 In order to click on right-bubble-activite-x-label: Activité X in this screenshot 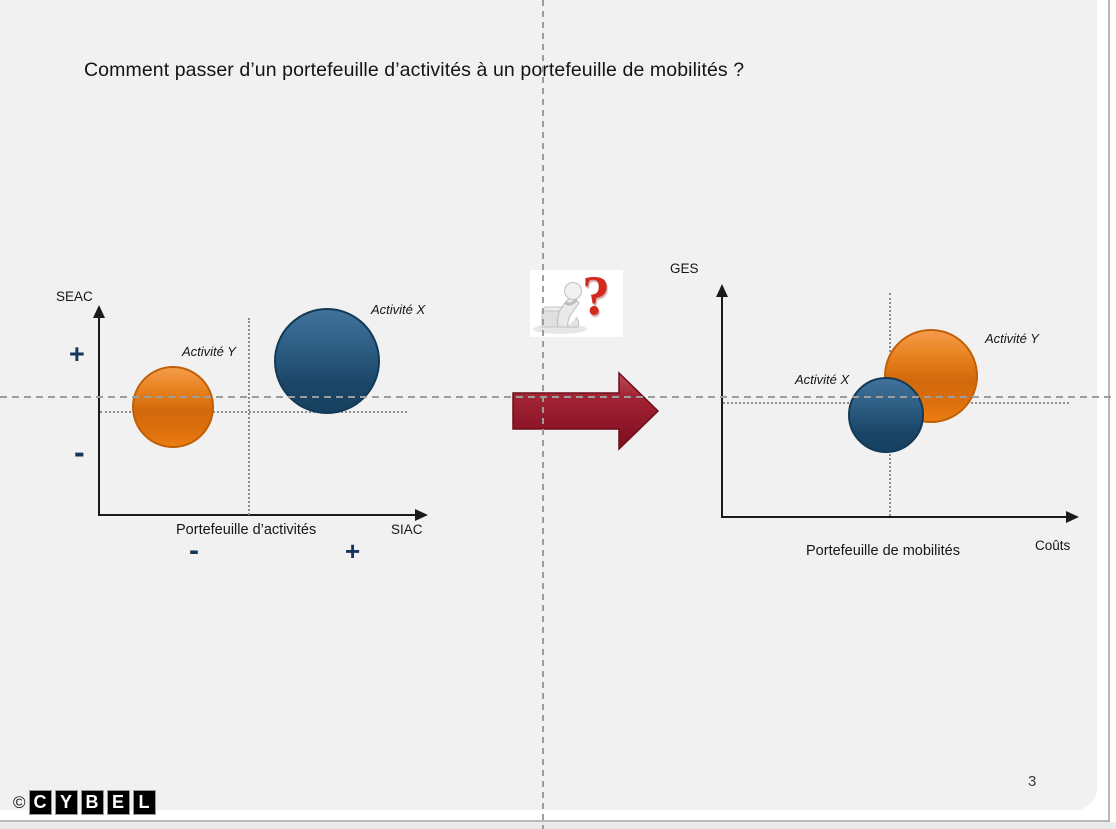, I will do `click(822, 379)`.